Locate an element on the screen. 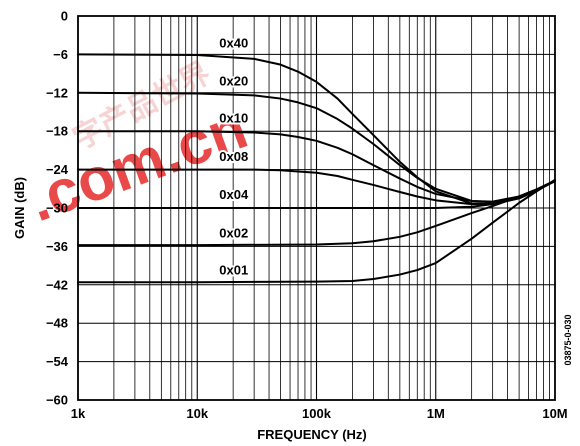 The height and width of the screenshot is (446, 580). curve-0x02 is located at coordinates (316, 213).